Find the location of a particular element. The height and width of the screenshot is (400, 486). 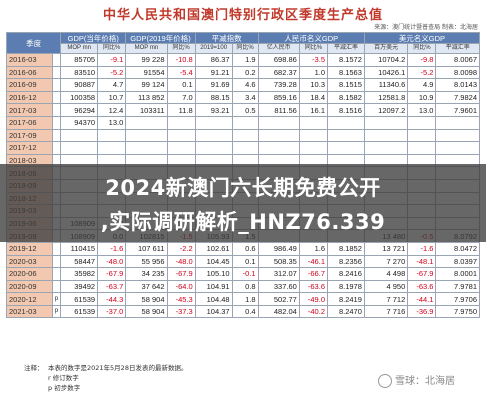

value-cell: 90887 is located at coordinates (79, 85).